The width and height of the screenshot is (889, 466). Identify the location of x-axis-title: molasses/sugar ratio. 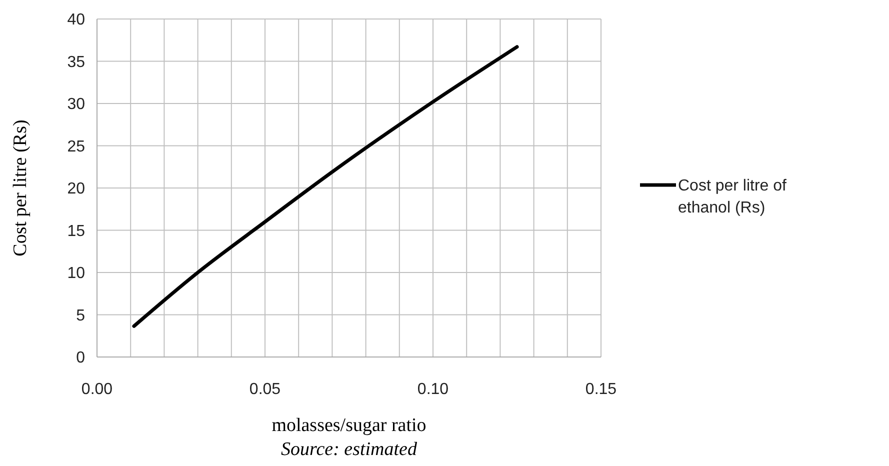
(349, 425).